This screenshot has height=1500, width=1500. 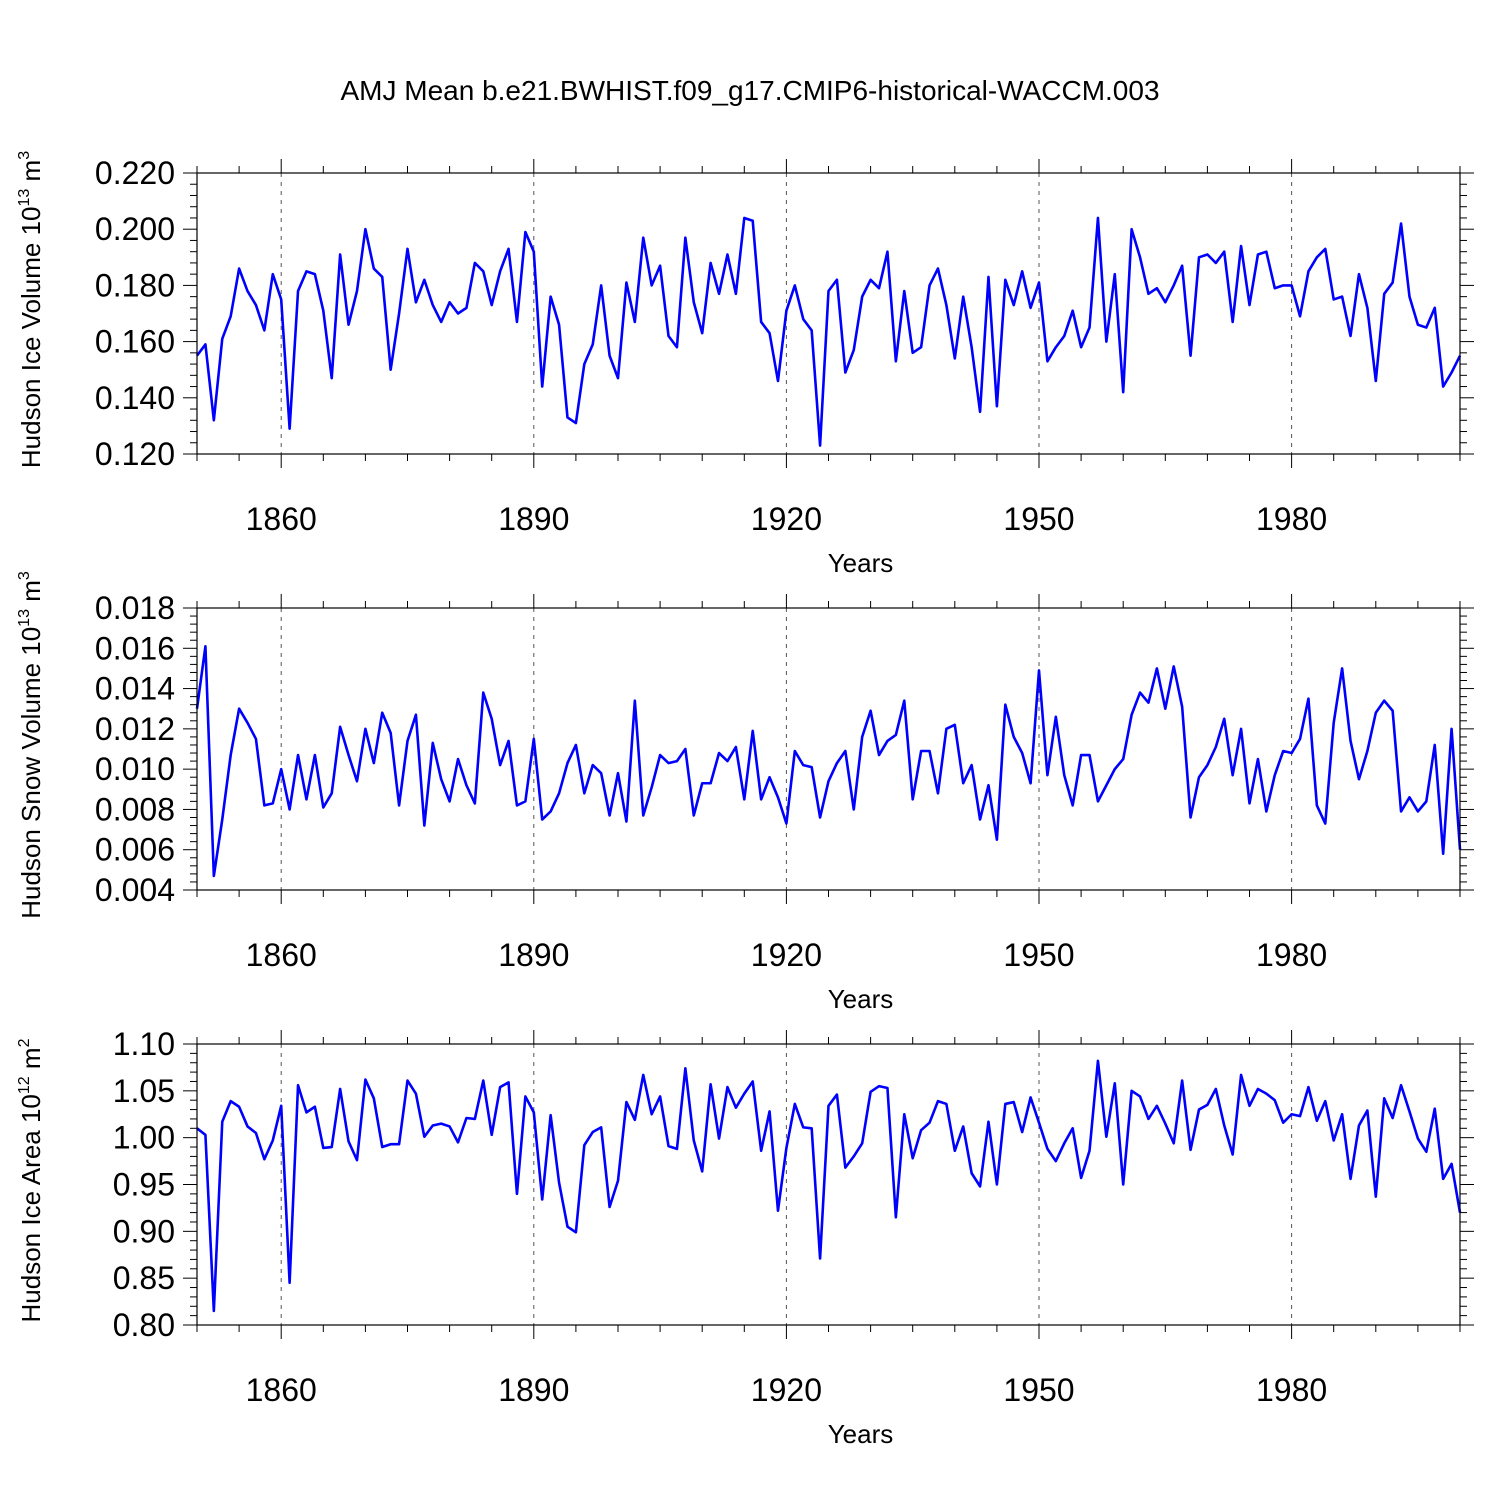 What do you see at coordinates (144, 1325) in the screenshot?
I see `y-tick-label: 0.80` at bounding box center [144, 1325].